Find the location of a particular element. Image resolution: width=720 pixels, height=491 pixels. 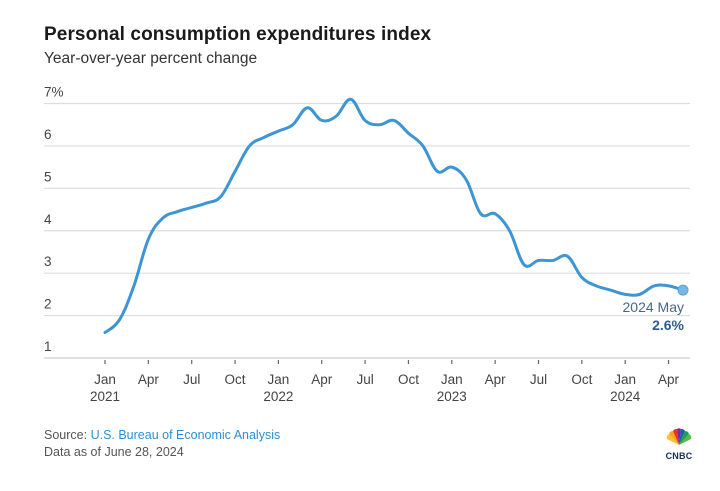

annotation-label: 2024 May is located at coordinates (653, 307).